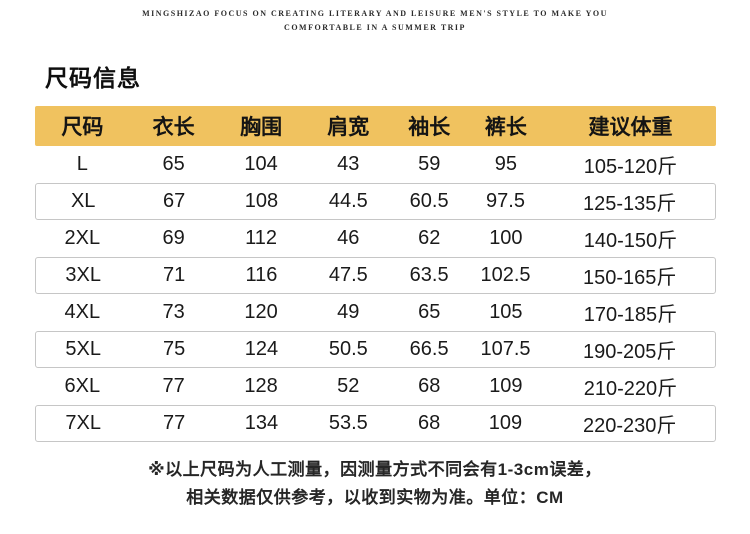 The width and height of the screenshot is (750, 534). Describe the element at coordinates (429, 275) in the screenshot. I see `size-value: 63.5` at that location.